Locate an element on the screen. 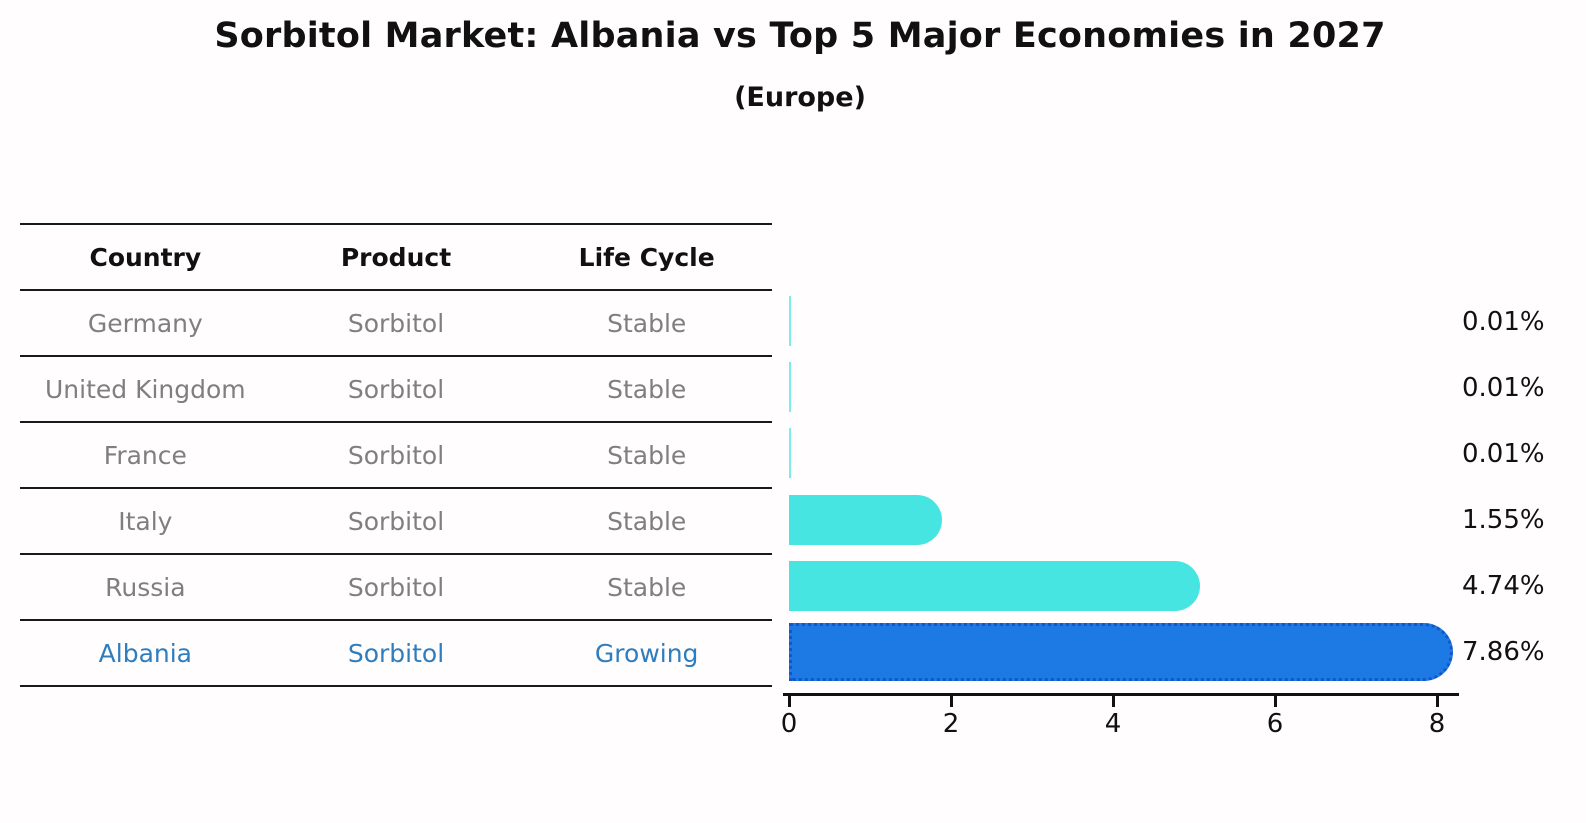  table-header-row: Country Product Life Cycle is located at coordinates (396, 258).